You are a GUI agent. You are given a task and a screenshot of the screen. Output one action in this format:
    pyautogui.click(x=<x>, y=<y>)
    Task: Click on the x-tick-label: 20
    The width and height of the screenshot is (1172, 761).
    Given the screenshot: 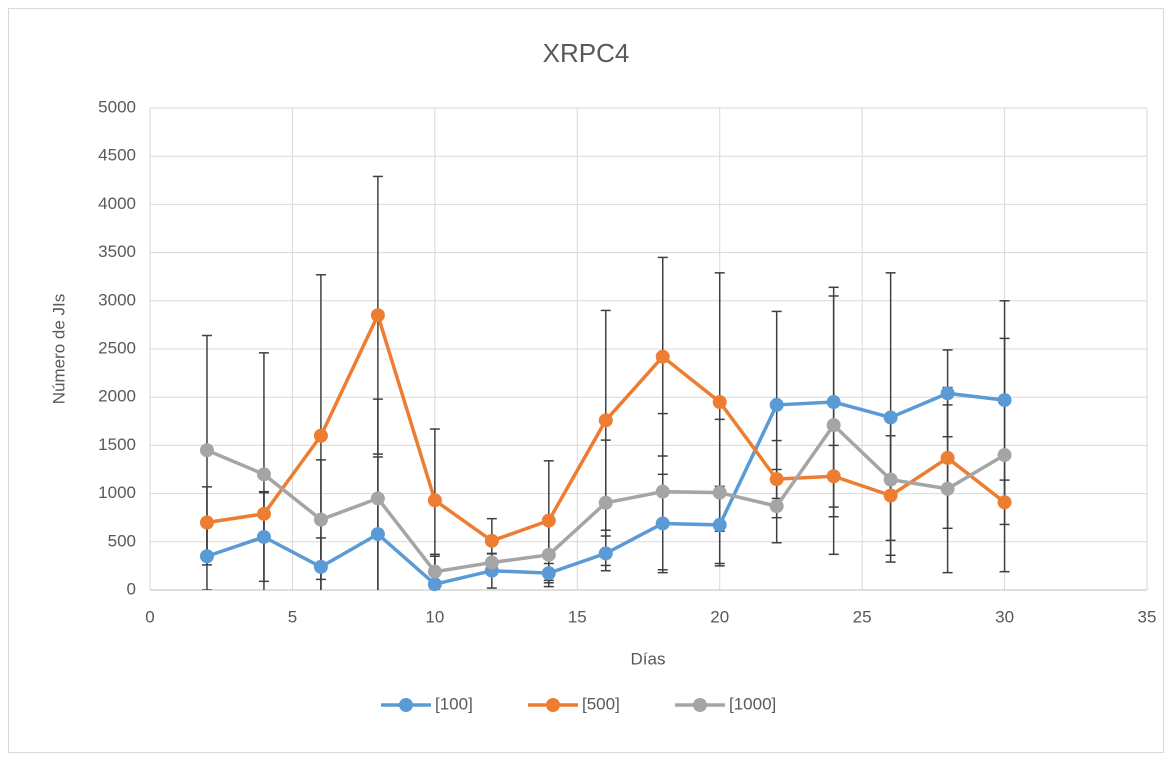 What is the action you would take?
    pyautogui.click(x=719, y=616)
    